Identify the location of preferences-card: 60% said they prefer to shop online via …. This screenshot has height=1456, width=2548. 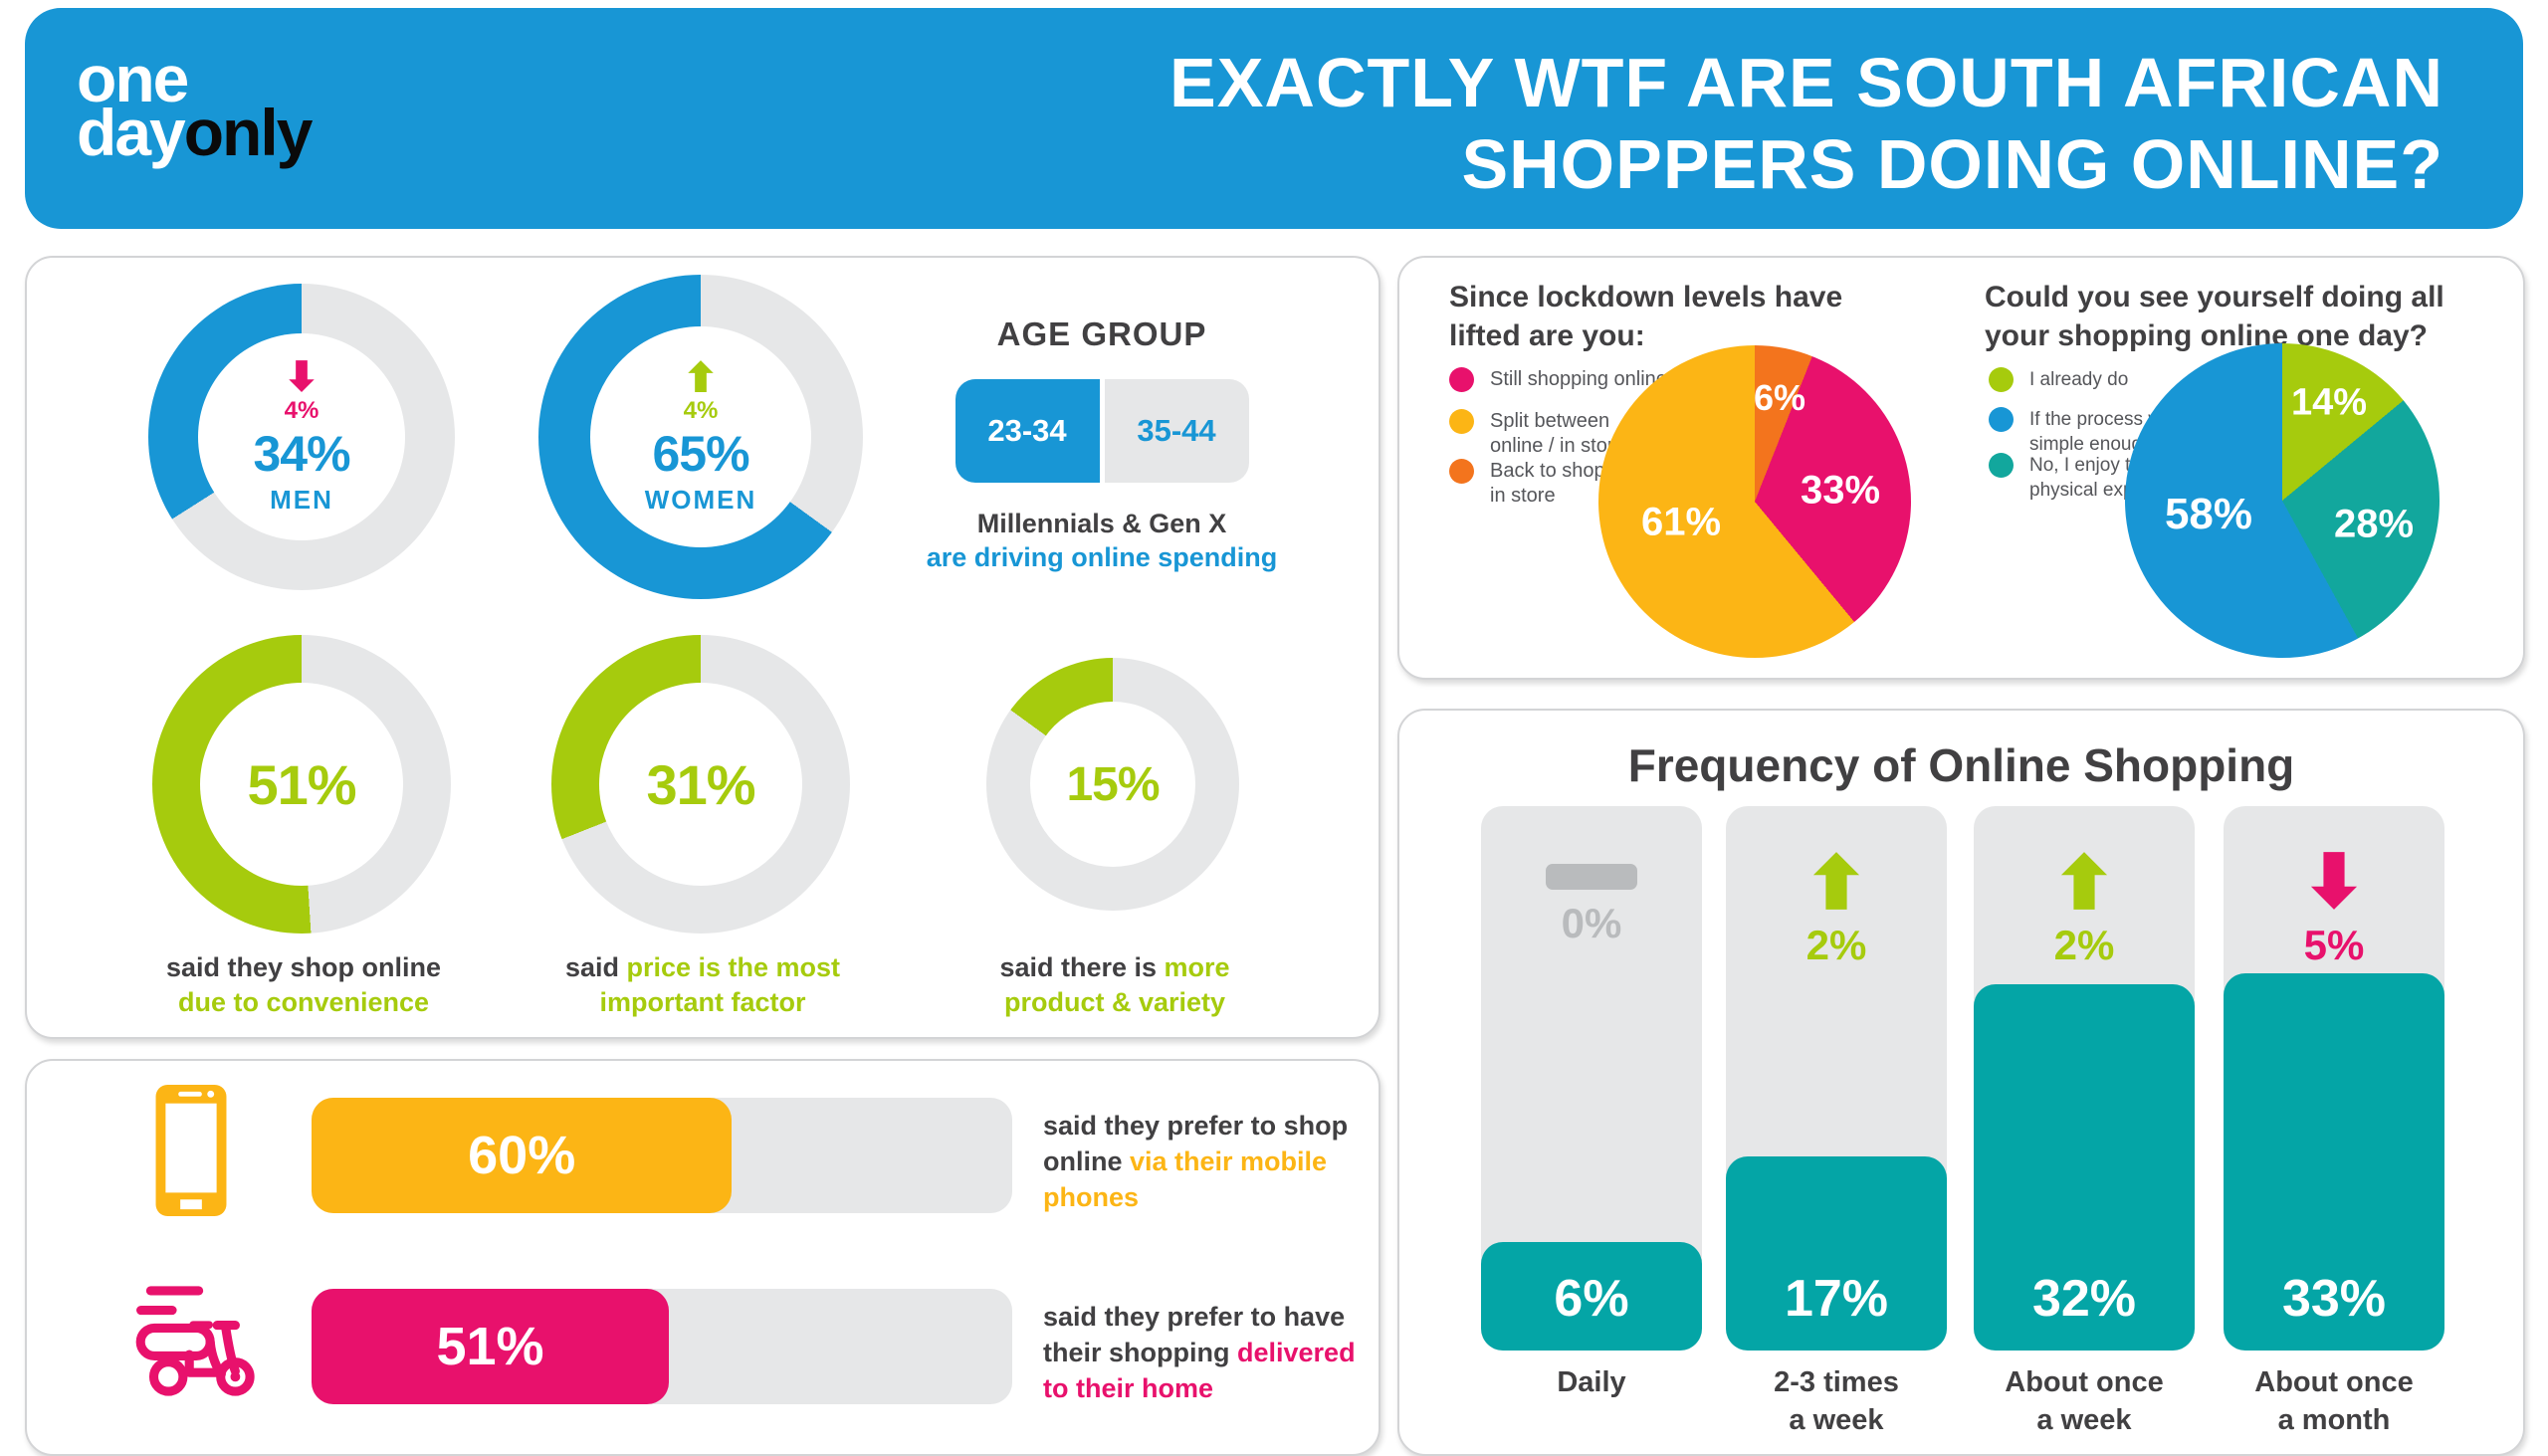
(702, 1257).